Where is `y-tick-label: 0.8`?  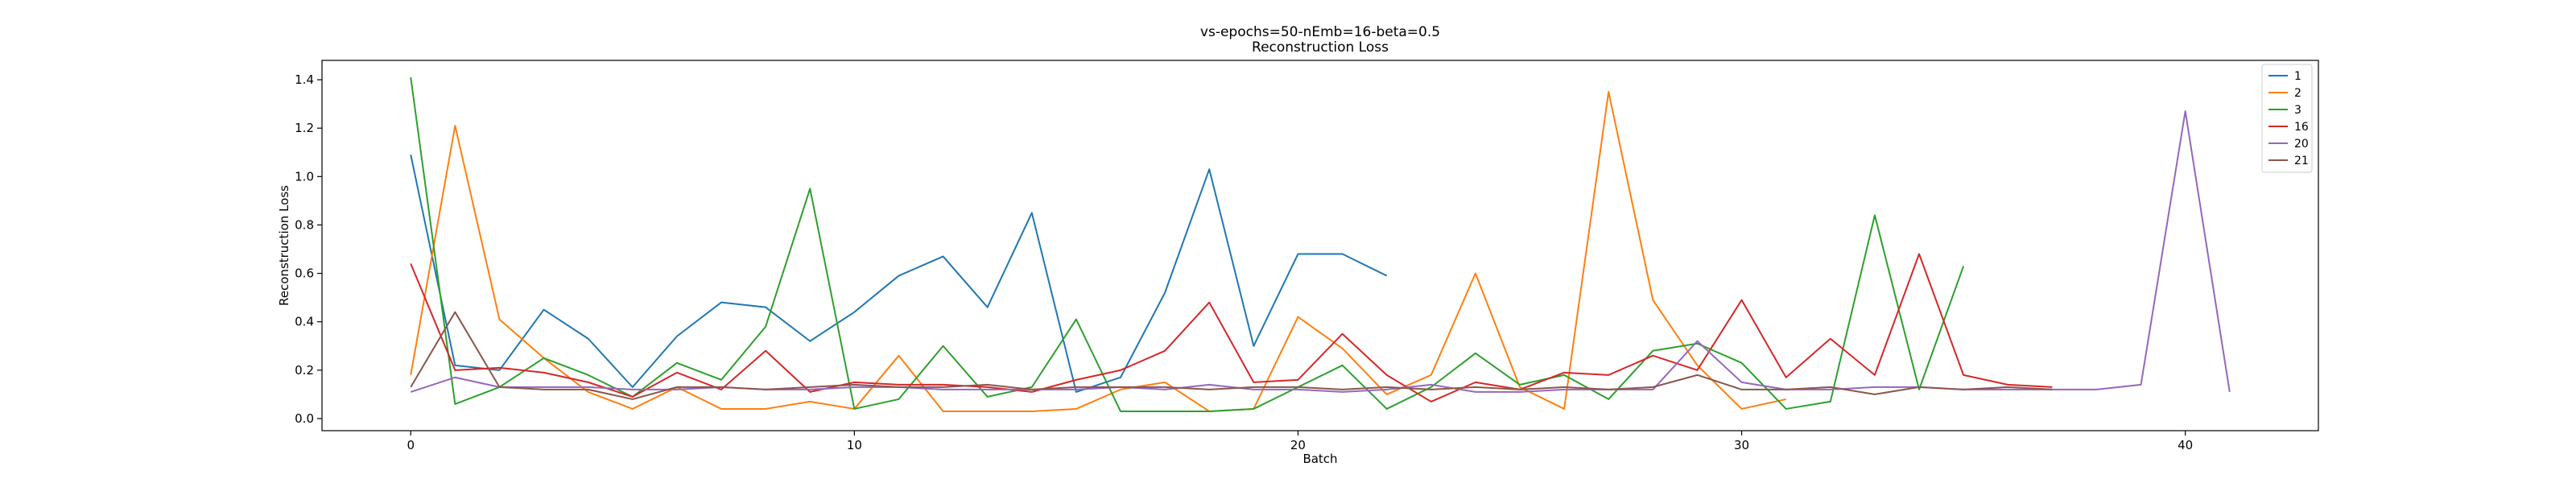 y-tick-label: 0.8 is located at coordinates (304, 224).